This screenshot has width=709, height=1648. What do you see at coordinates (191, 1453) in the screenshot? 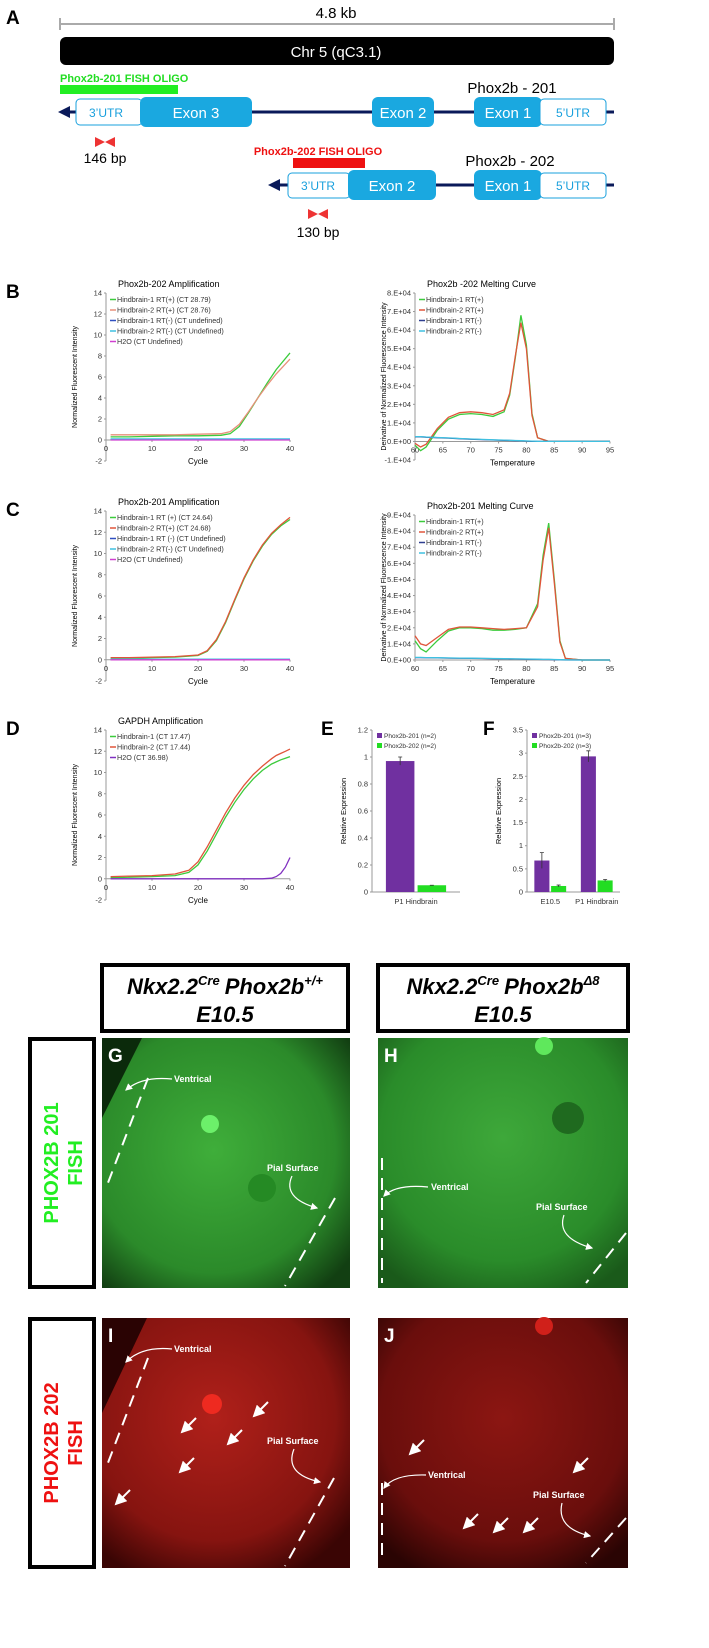
I see `arrows` at bounding box center [191, 1453].